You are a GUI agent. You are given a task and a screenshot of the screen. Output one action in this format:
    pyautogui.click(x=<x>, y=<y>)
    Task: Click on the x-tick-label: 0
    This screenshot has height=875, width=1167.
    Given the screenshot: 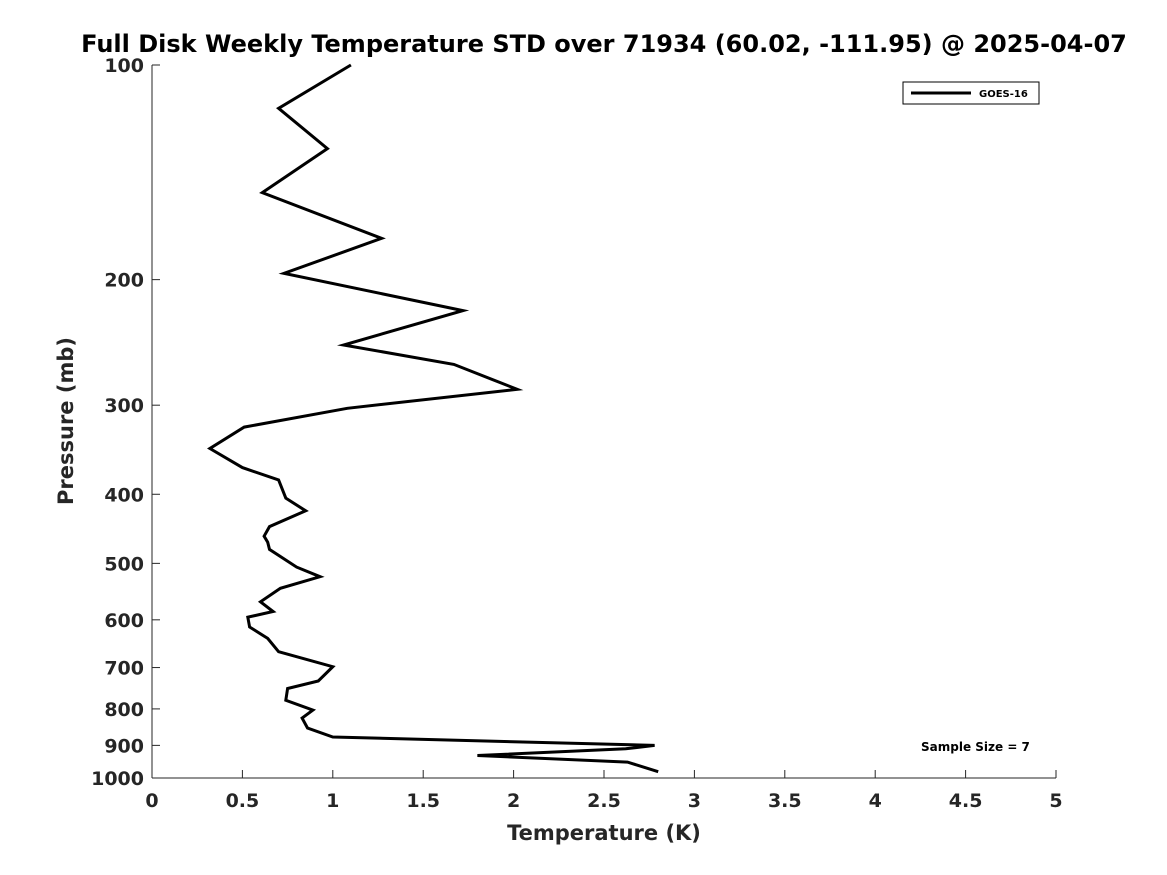 What is the action you would take?
    pyautogui.click(x=151, y=801)
    